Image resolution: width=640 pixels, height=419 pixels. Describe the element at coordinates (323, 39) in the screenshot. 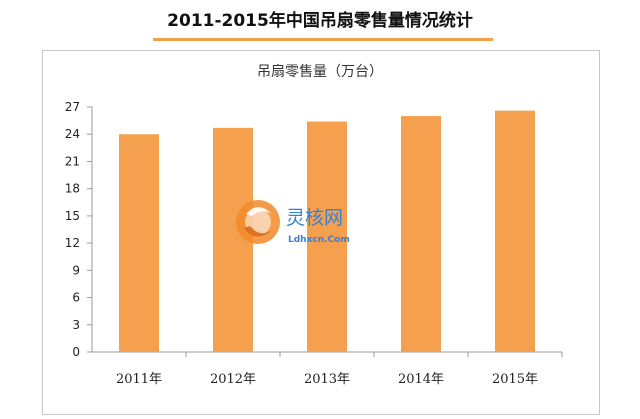

I see `title-underline` at that location.